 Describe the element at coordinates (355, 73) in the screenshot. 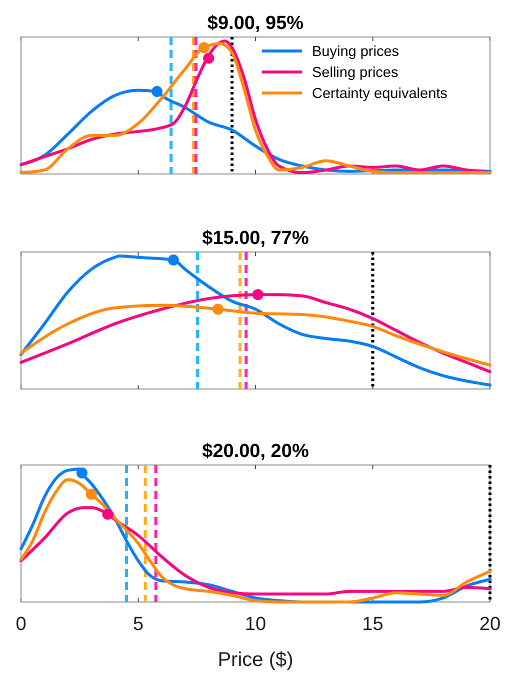

I see `legend-label: Selling prices` at that location.